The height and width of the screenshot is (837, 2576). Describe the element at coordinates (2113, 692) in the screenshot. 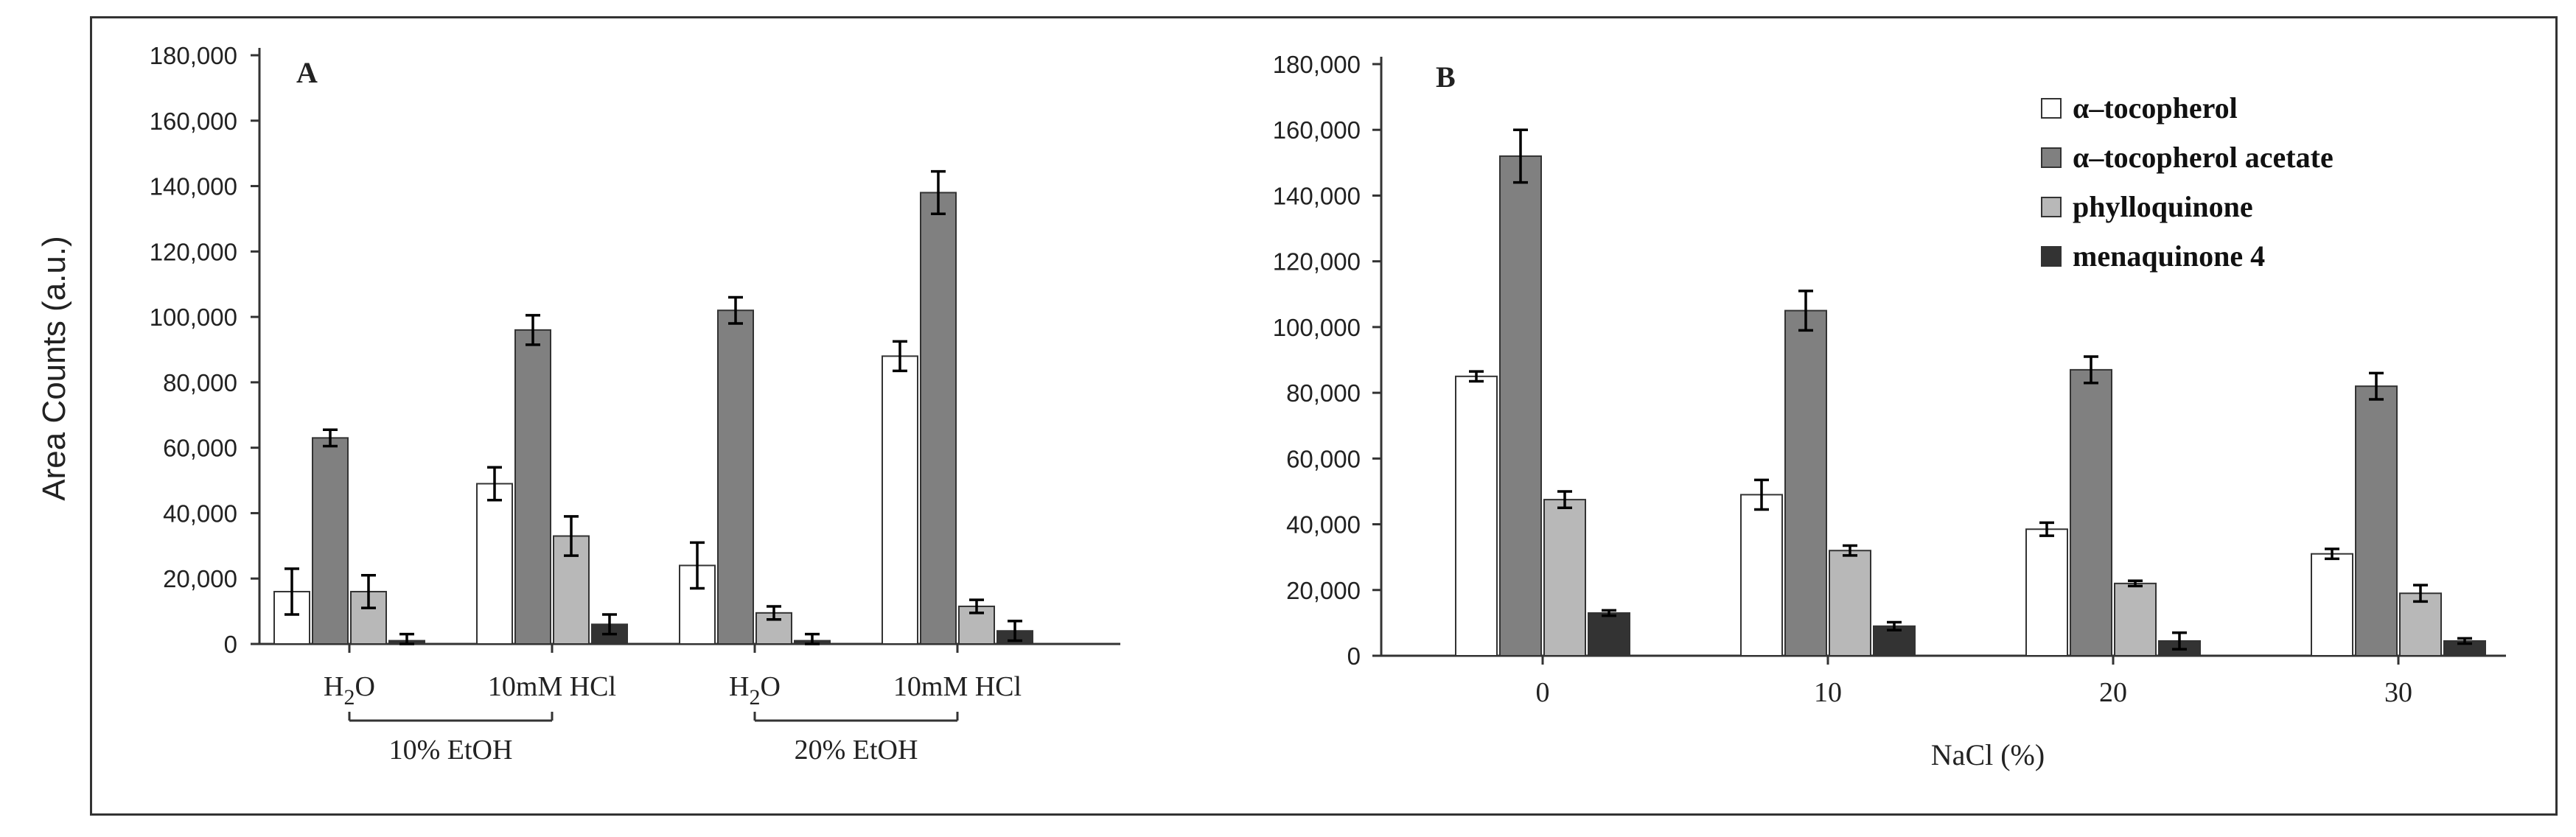

I see `x-tick-label: 20` at that location.